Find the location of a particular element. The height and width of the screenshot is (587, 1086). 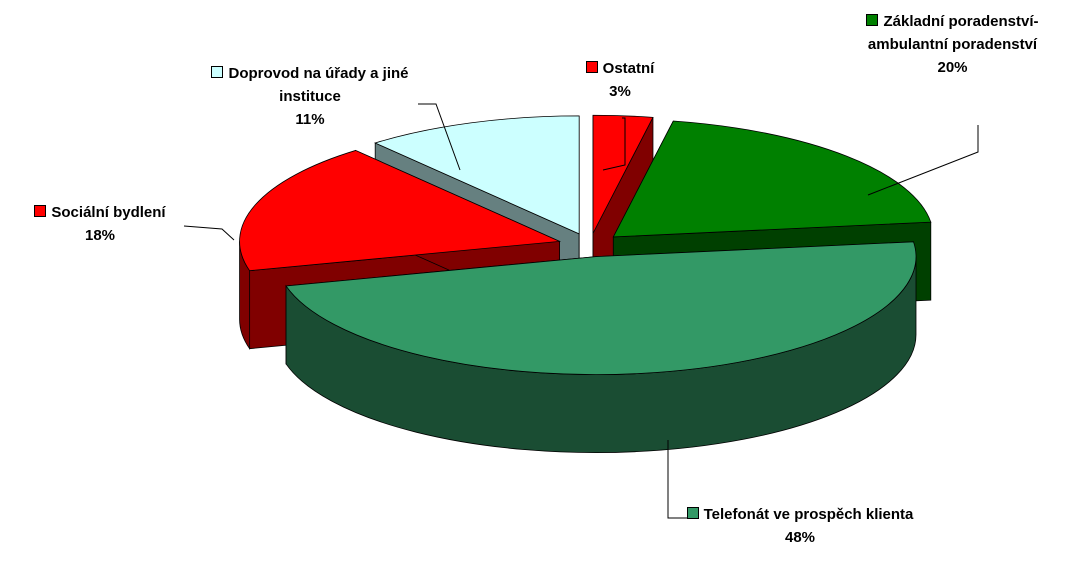

value-label: 48% is located at coordinates (800, 537).